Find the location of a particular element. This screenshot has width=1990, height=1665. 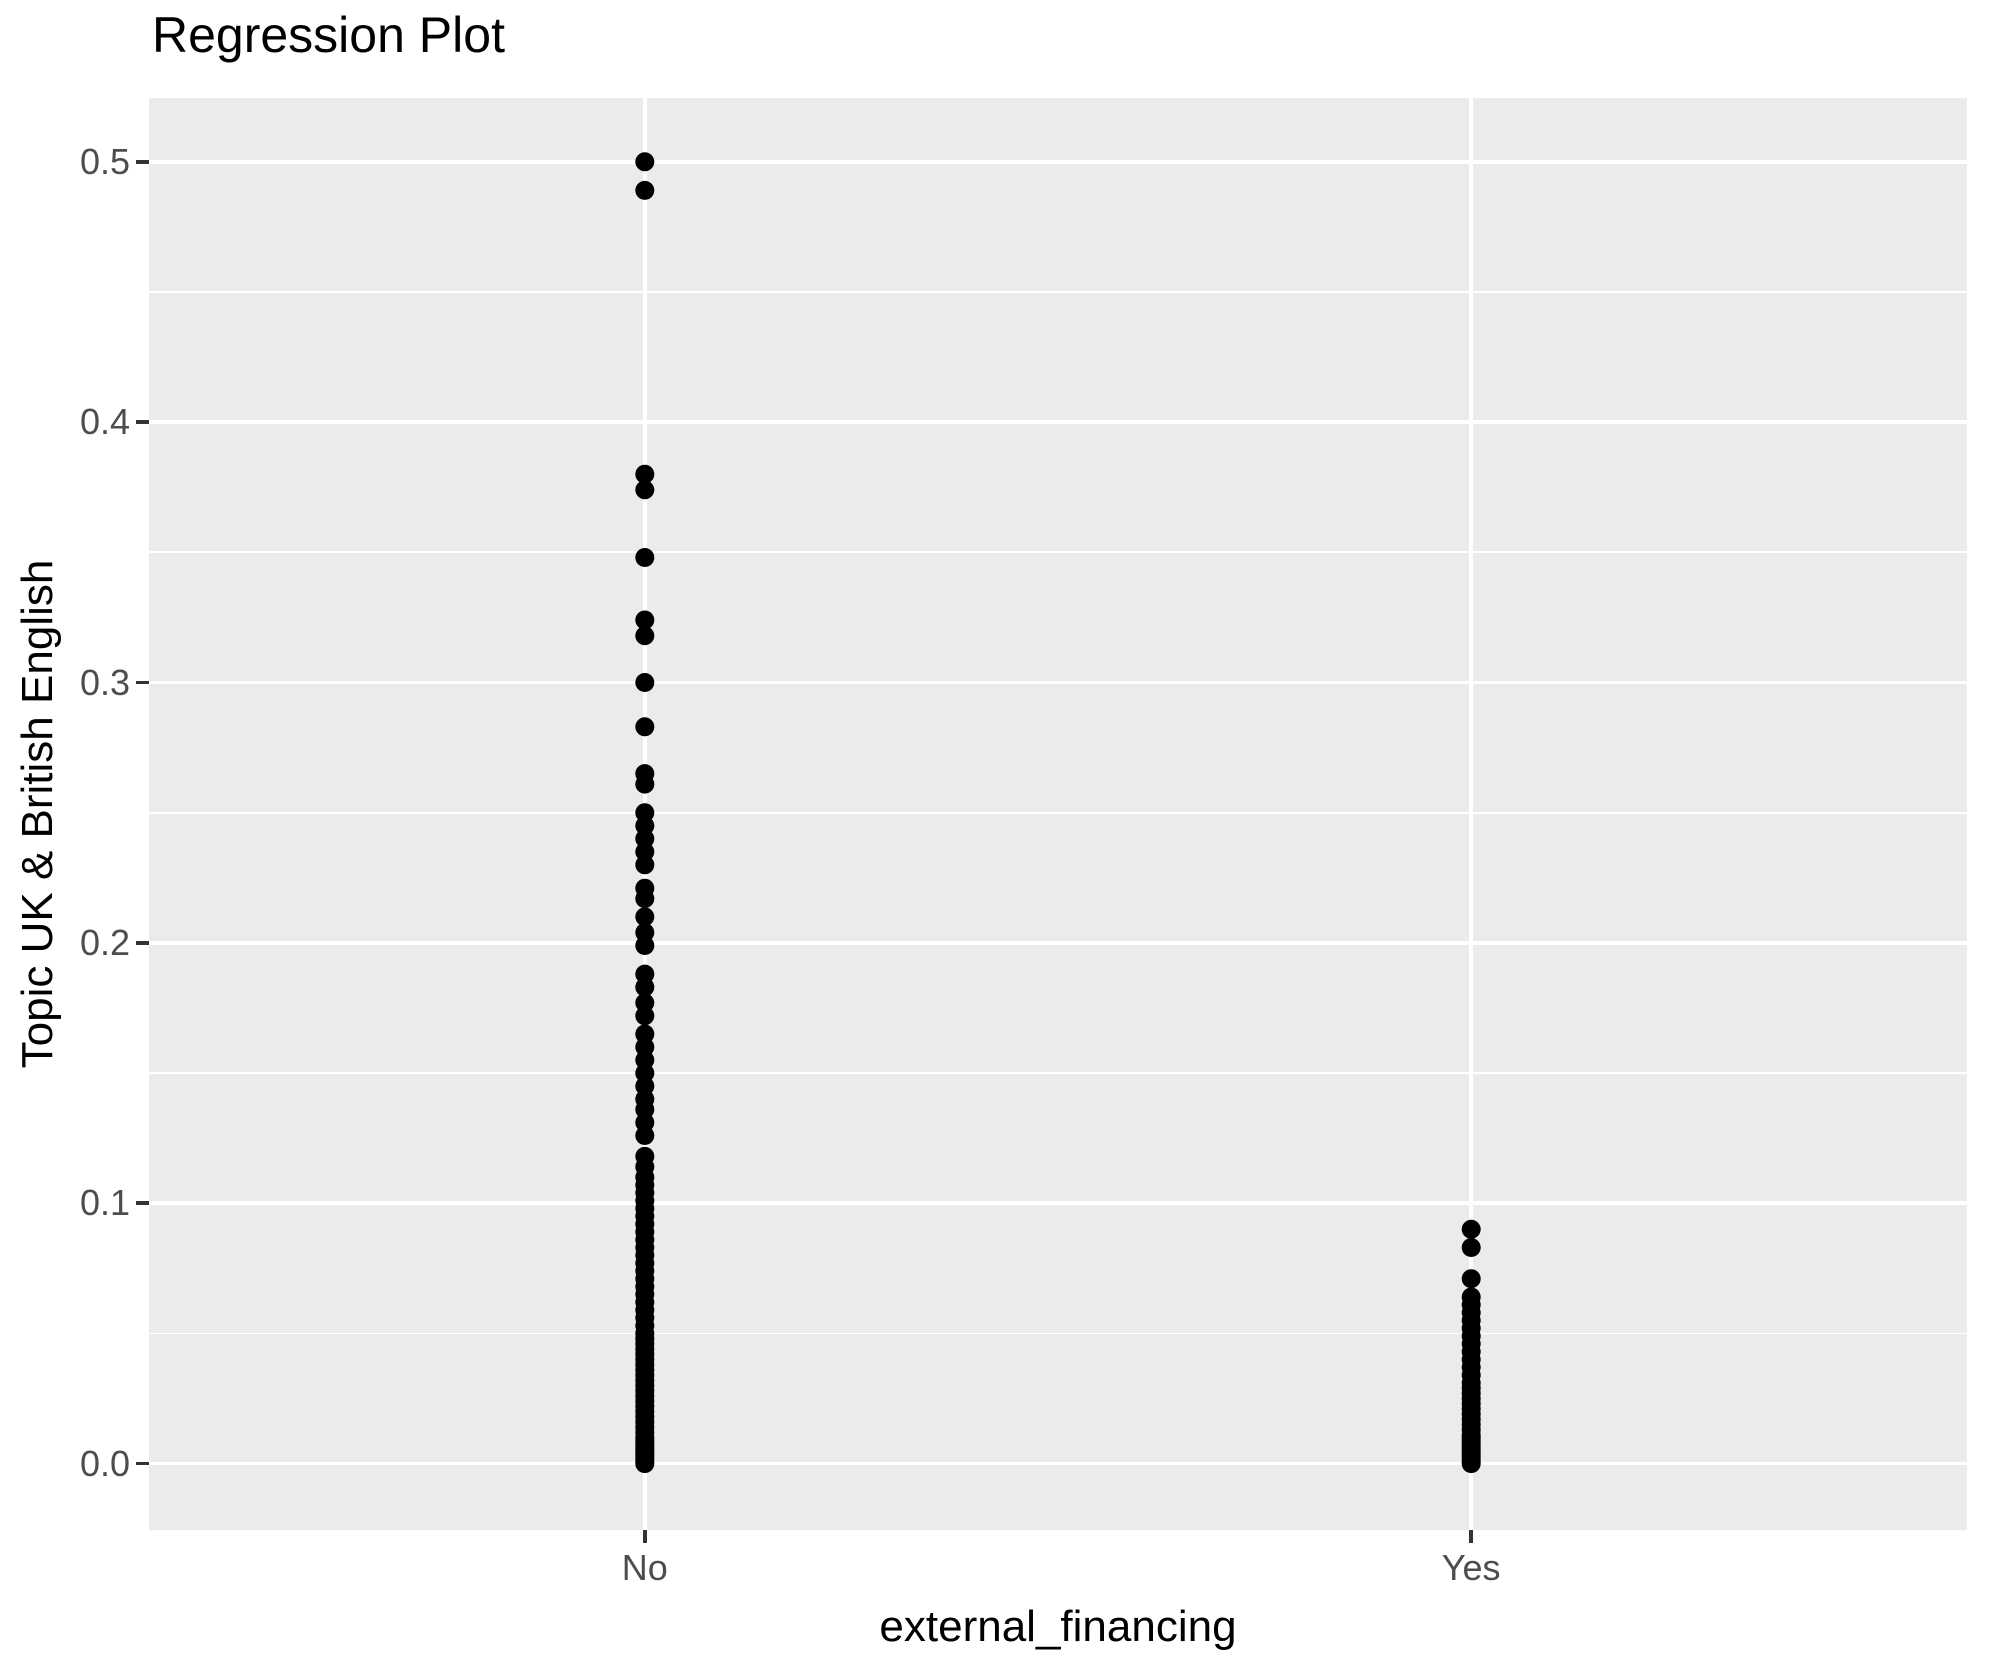

y-axis-title: Topic UK & British English is located at coordinates (37, 814).